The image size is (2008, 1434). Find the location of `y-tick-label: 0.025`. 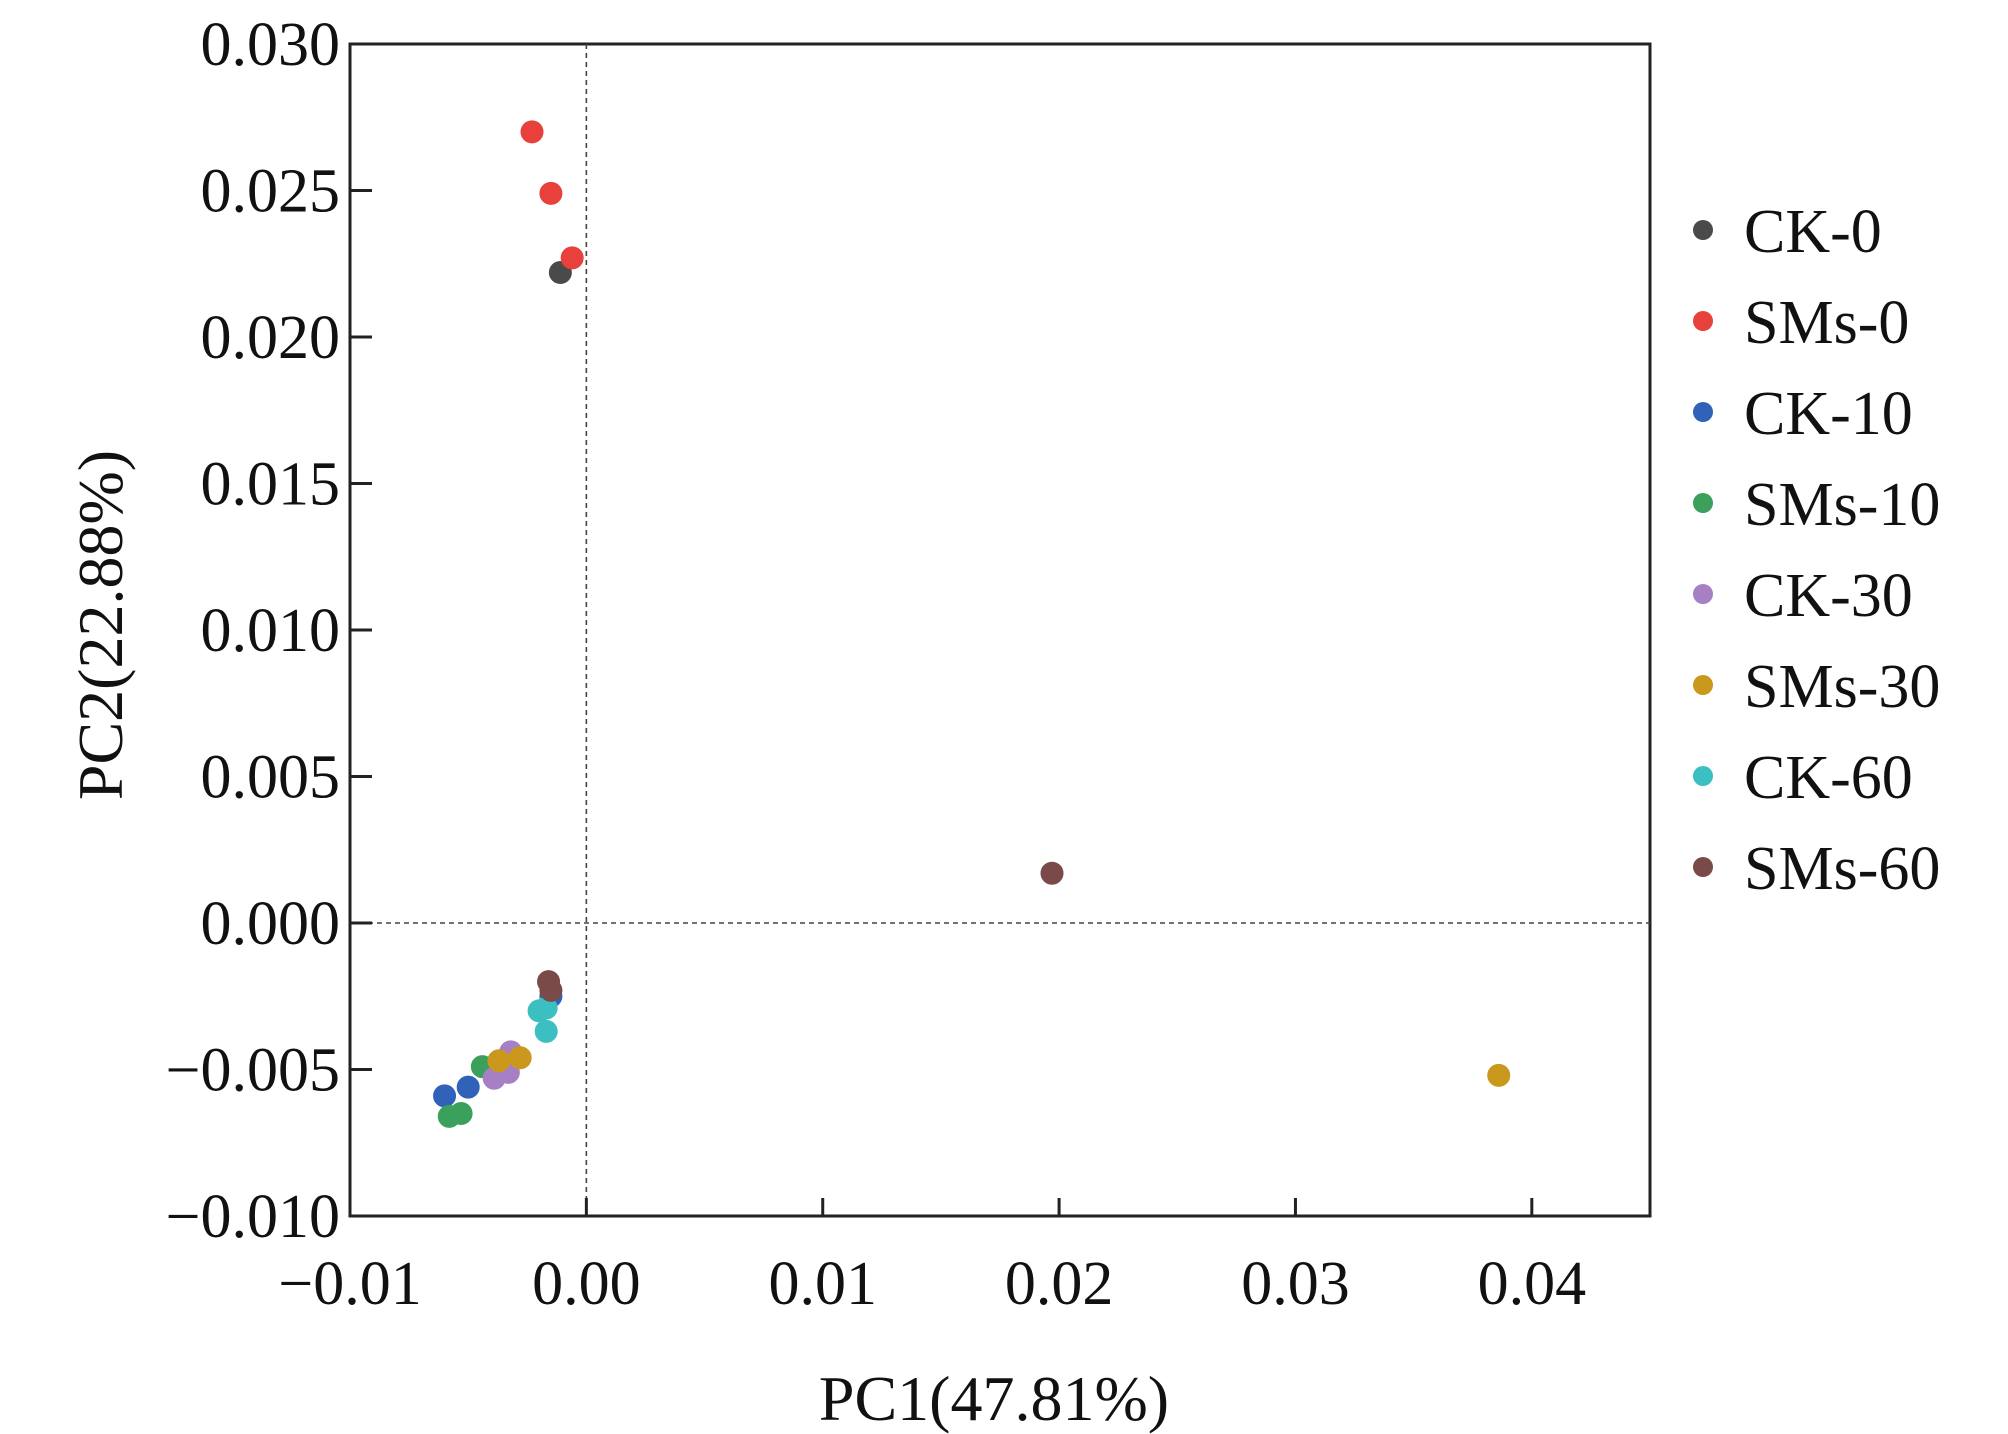

y-tick-label: 0.025 is located at coordinates (271, 192).